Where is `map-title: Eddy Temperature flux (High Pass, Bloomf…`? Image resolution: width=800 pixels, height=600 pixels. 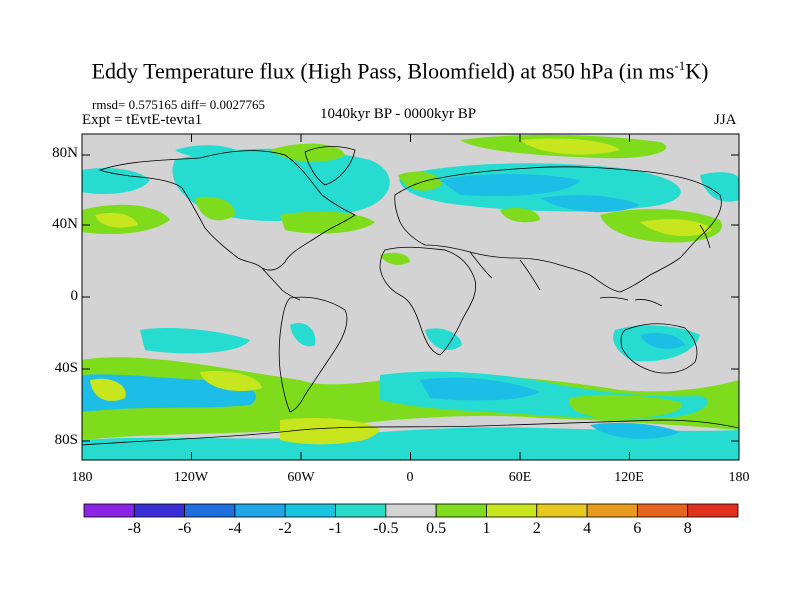 map-title: Eddy Temperature flux (High Pass, Bloomf… is located at coordinates (400, 71).